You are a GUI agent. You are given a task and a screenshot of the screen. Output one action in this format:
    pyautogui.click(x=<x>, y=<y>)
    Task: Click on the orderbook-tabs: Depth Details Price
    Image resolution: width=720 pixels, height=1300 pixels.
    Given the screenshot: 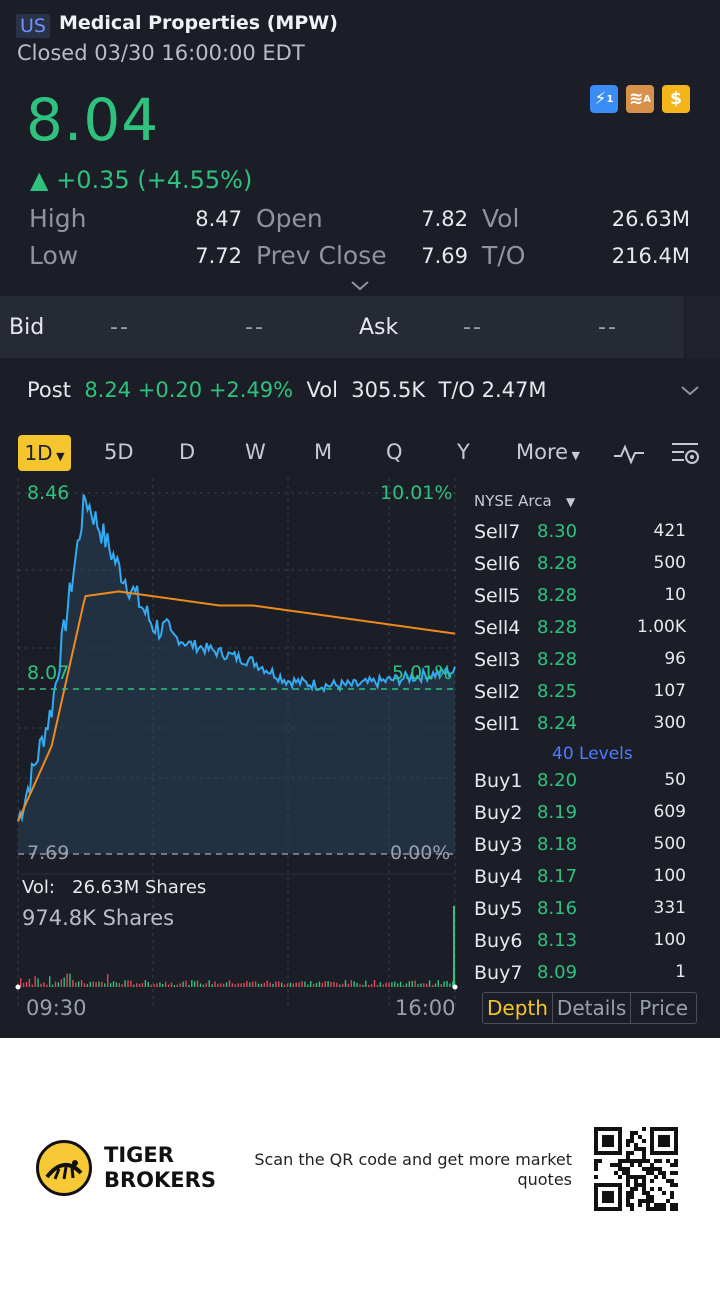 What is the action you would take?
    pyautogui.click(x=590, y=1008)
    